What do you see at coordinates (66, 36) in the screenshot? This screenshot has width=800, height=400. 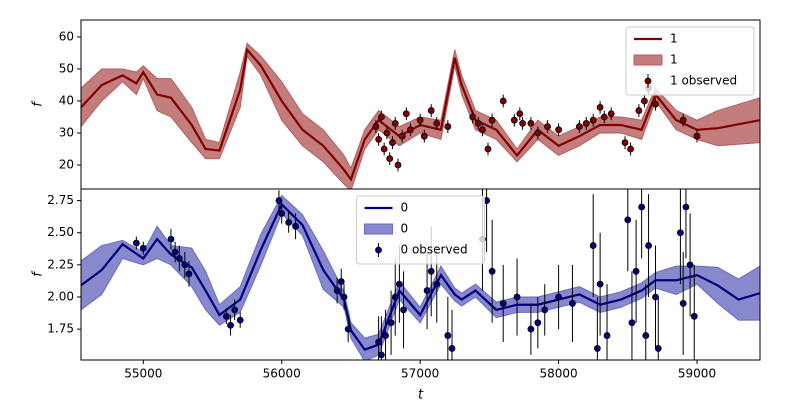 I see `y-tick-label: 60` at bounding box center [66, 36].